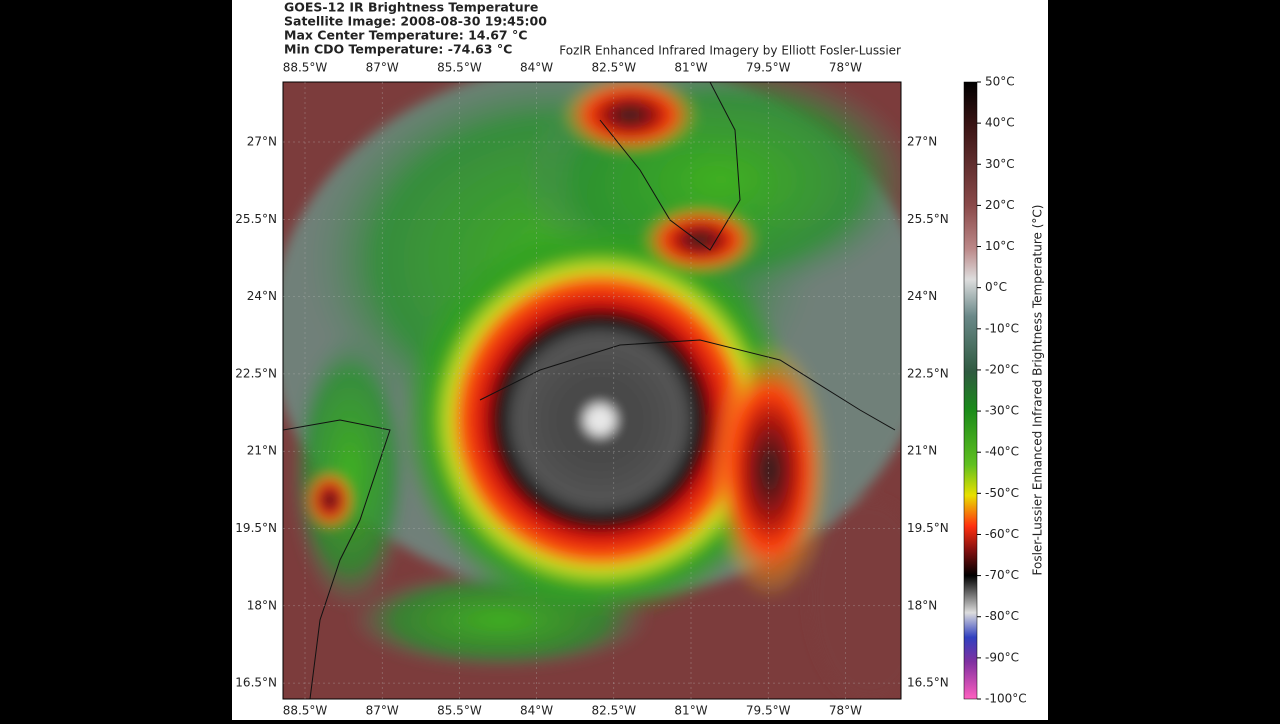 The width and height of the screenshot is (1280, 724). I want to click on colorbar-tick-label: 40°C, so click(1000, 123).